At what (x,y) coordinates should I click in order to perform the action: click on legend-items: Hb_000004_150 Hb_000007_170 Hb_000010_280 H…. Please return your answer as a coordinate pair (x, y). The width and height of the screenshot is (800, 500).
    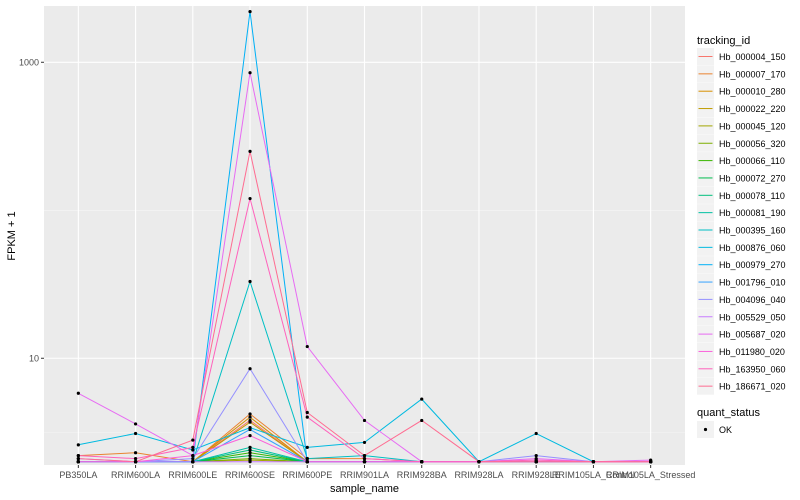
    Looking at the image, I should click on (741, 221).